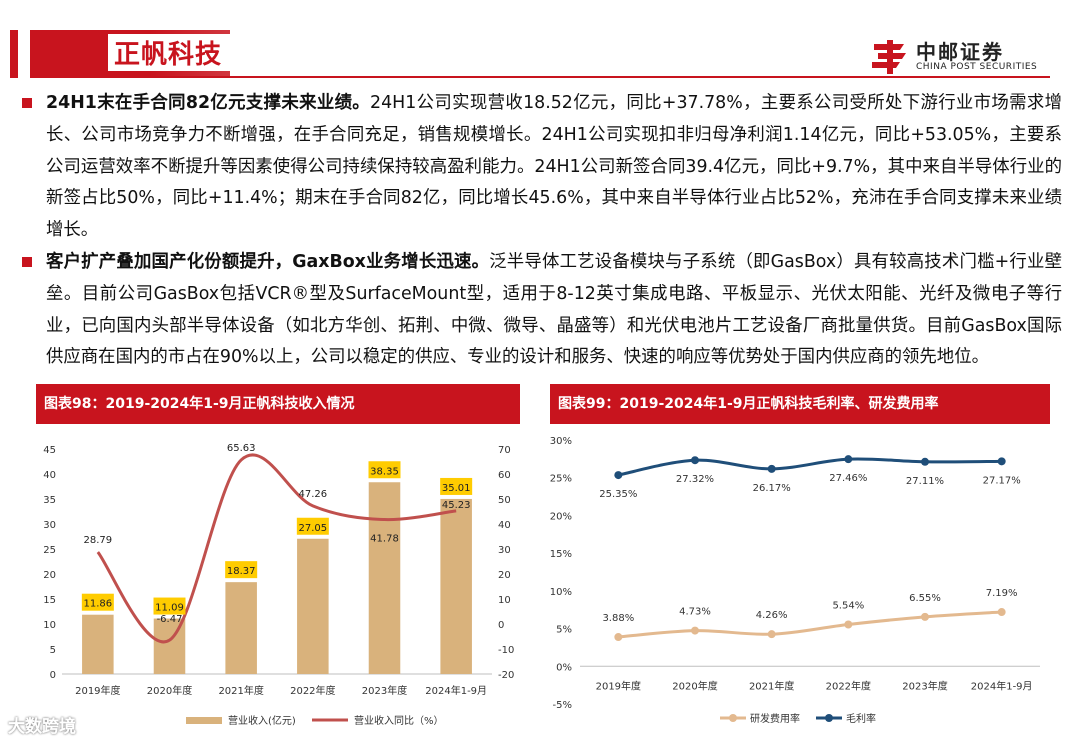 This screenshot has height=746, width=1080. Describe the element at coordinates (618, 494) in the screenshot. I see `gross-margin-label: 25.35%` at that location.